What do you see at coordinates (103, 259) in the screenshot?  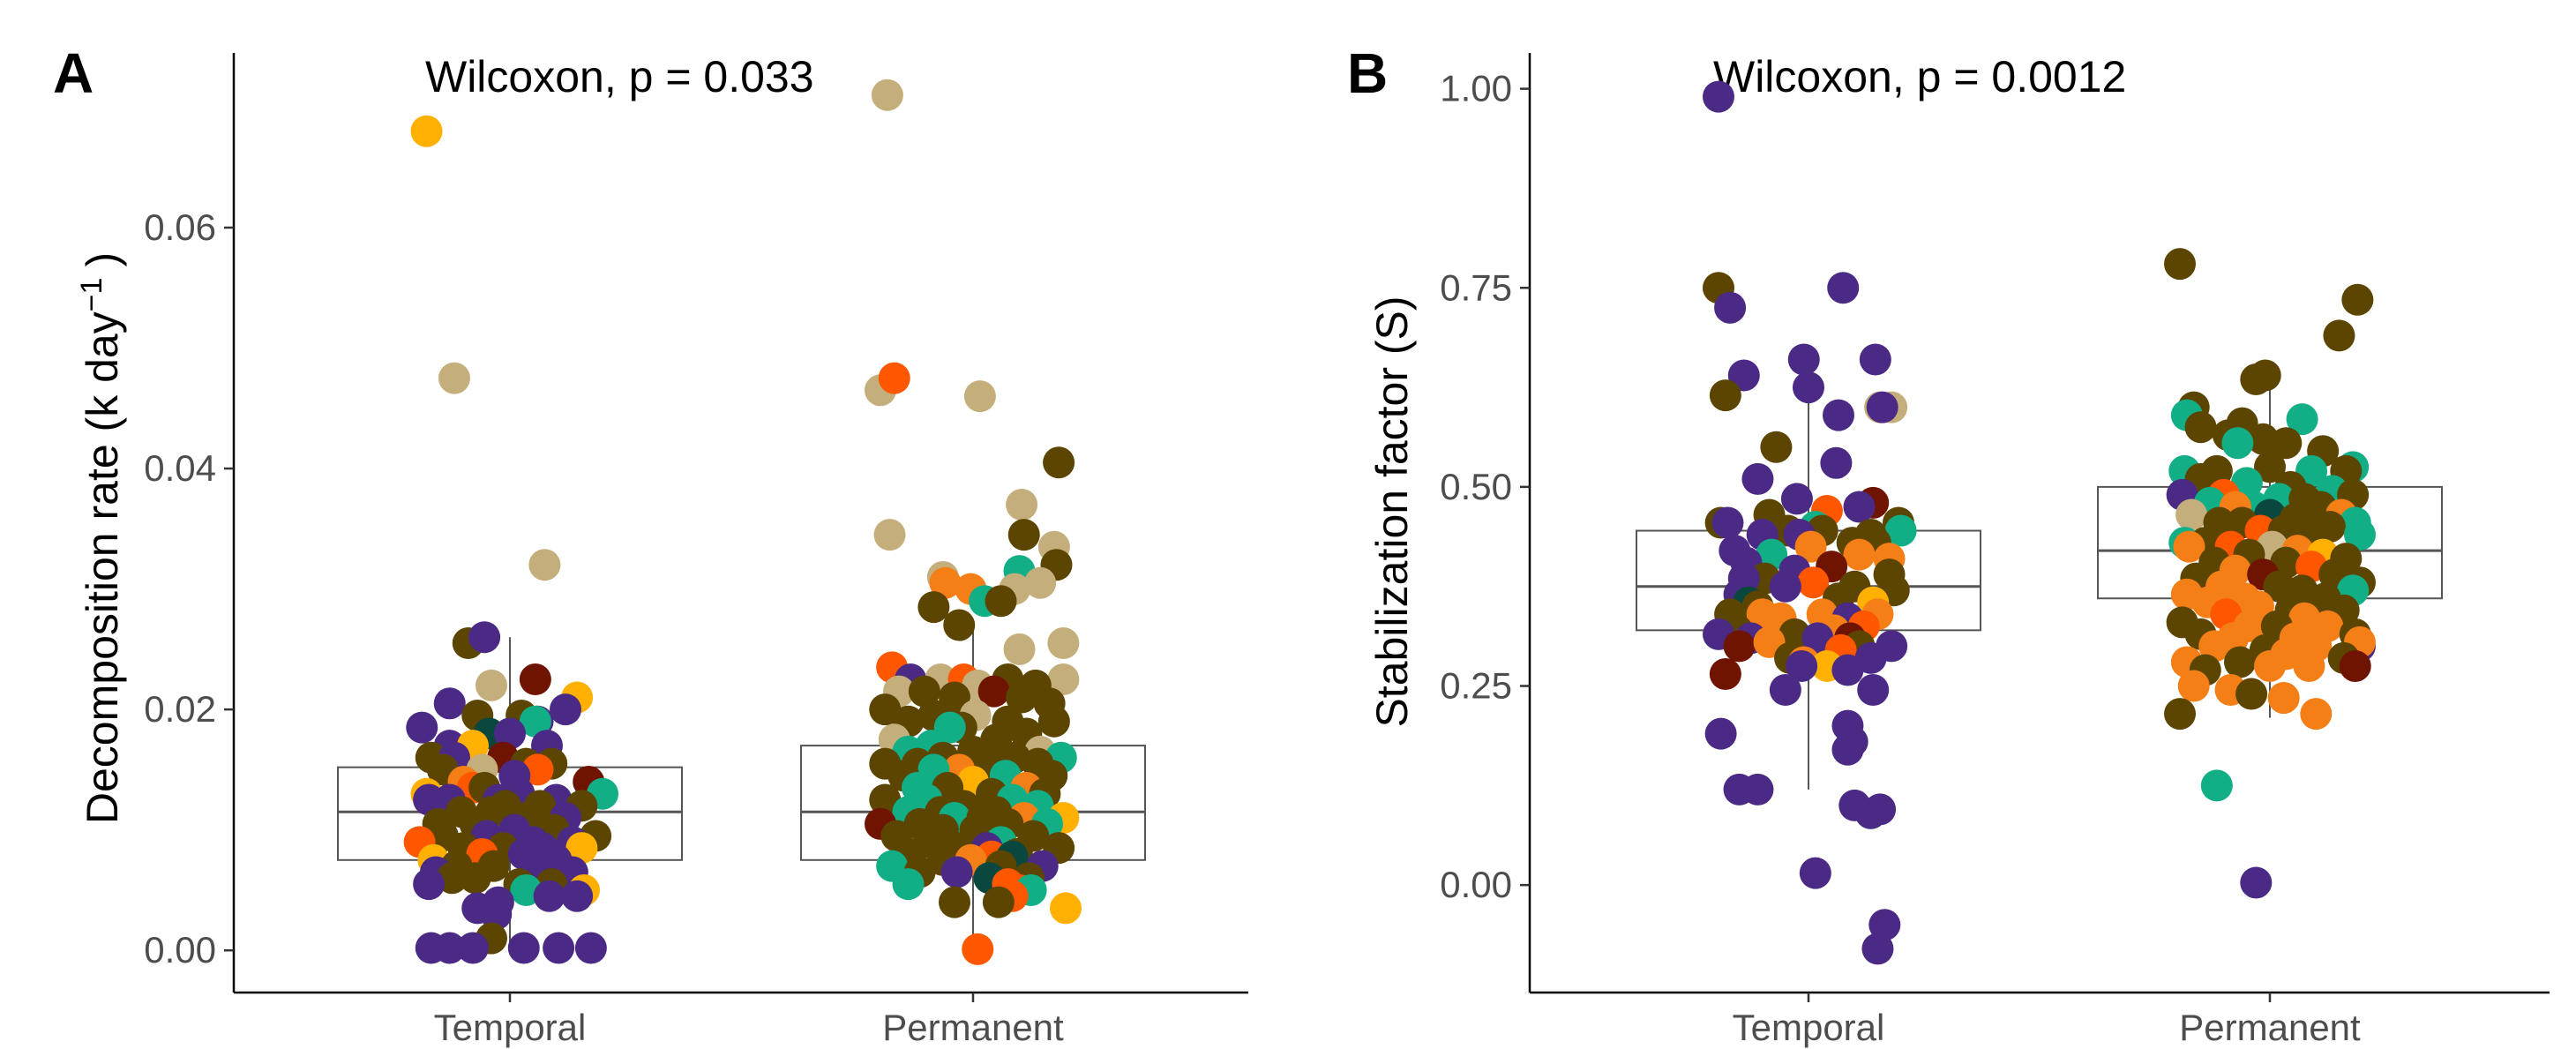 I see `panel-a-y-axis-title-close: )` at bounding box center [103, 259].